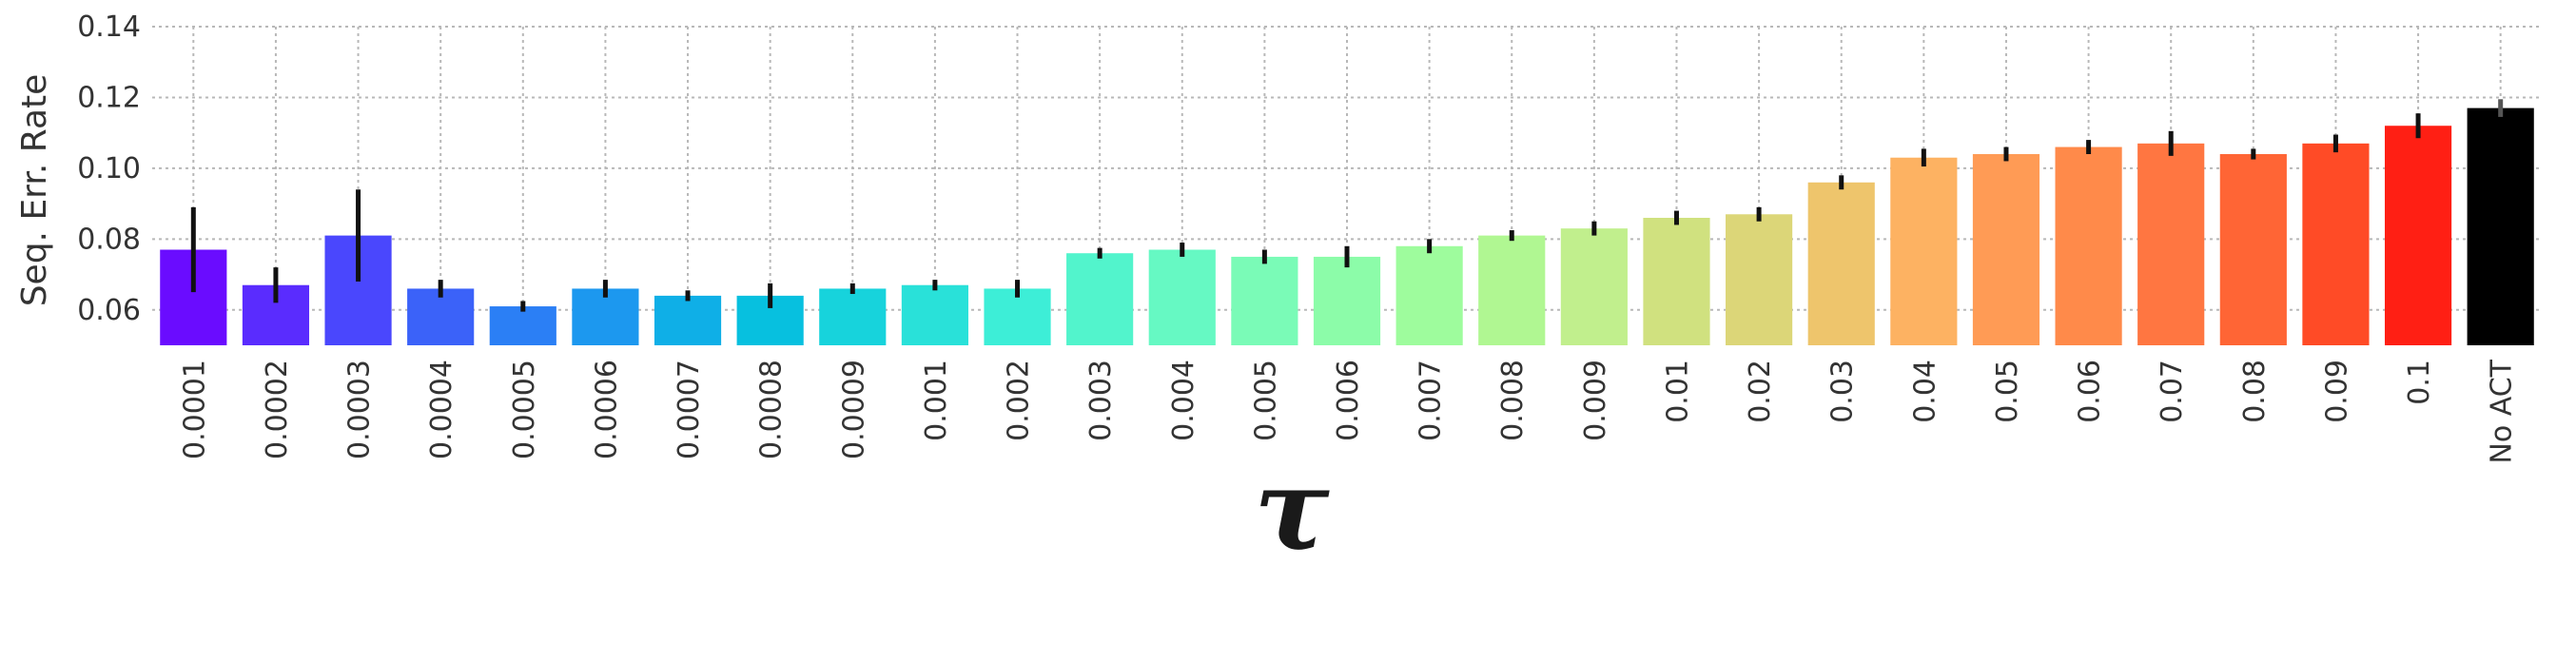 The height and width of the screenshot is (663, 2576). Describe the element at coordinates (1843, 391) in the screenshot. I see `x-tick-label: 0.03` at that location.